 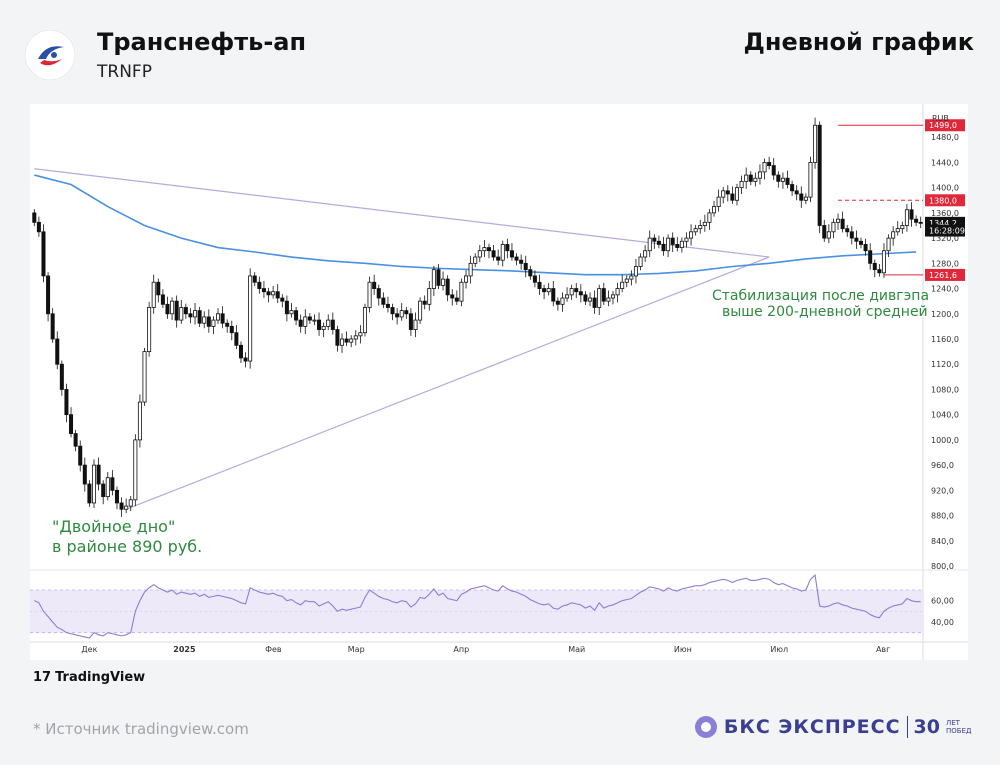 I want to click on price-badge: 1380,0, so click(x=945, y=200).